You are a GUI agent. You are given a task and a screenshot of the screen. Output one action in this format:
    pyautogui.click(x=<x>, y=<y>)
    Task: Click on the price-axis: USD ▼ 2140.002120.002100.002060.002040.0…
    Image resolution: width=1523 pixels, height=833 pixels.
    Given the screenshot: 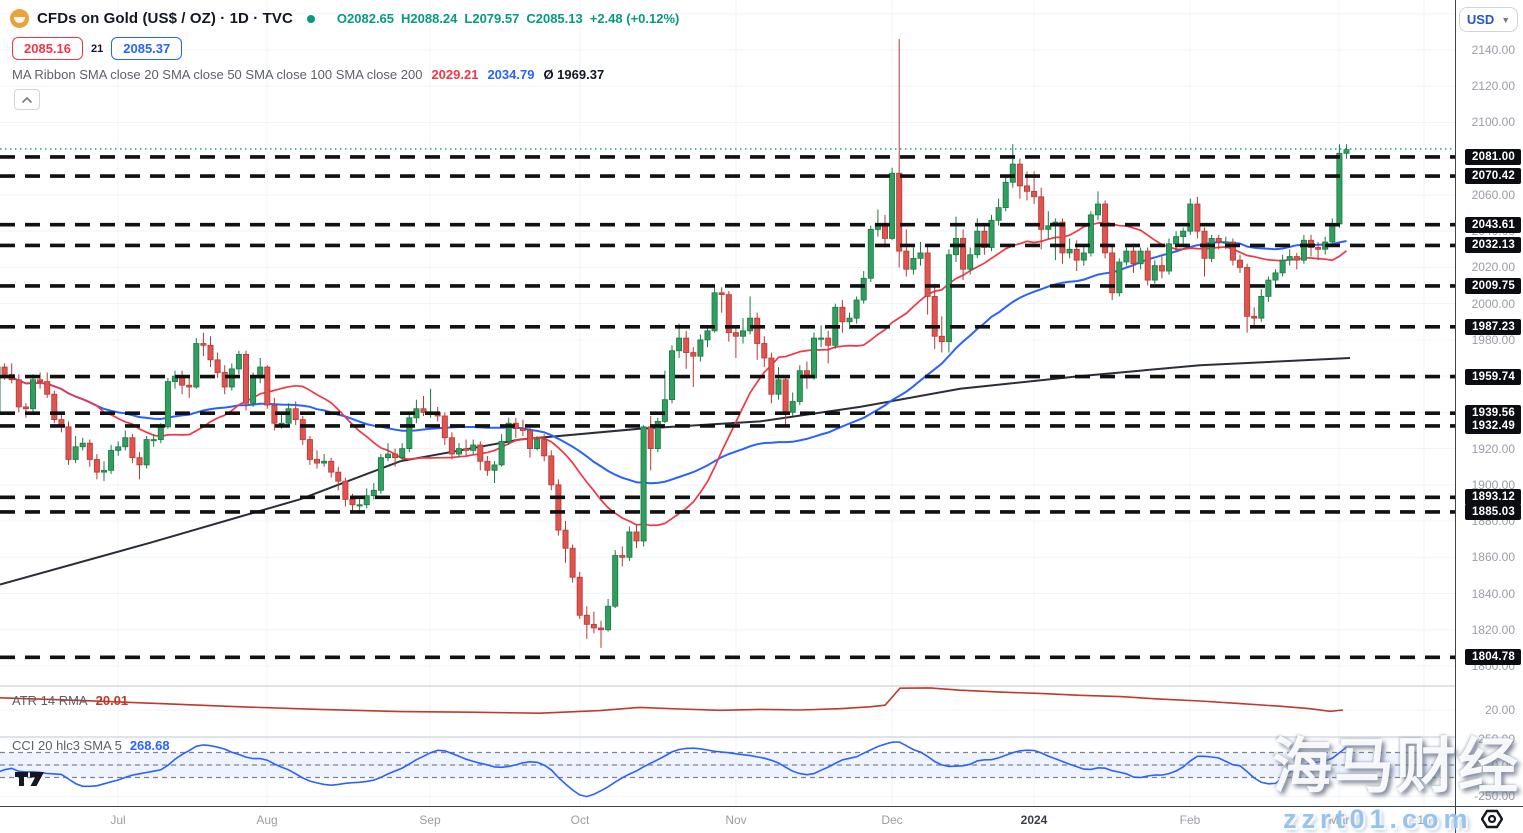 What is the action you would take?
    pyautogui.click(x=1489, y=416)
    